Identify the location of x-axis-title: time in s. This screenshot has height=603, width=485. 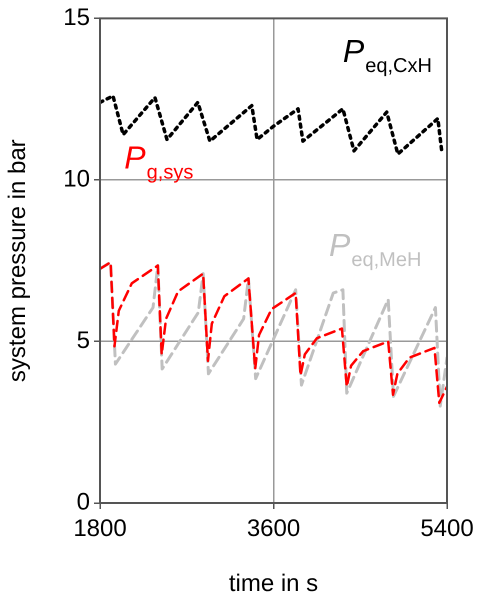
(273, 584).